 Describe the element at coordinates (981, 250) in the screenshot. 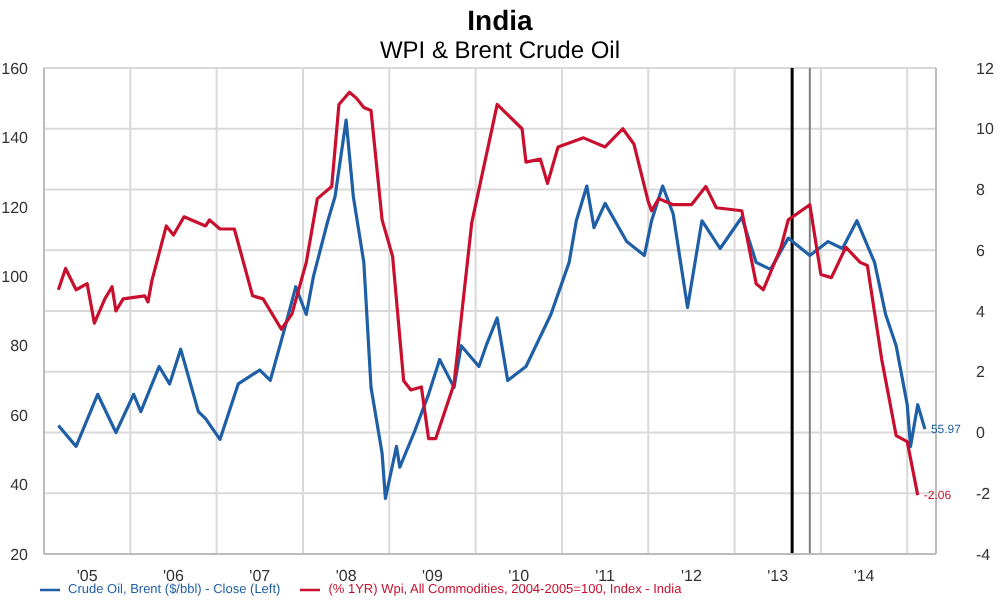

I see `y2-tick-label: 6` at that location.